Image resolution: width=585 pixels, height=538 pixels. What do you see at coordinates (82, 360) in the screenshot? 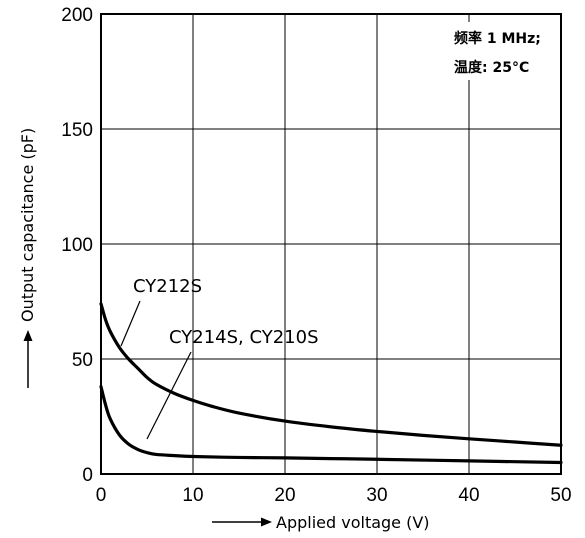
I see `y-tick-label: 50` at bounding box center [82, 360].